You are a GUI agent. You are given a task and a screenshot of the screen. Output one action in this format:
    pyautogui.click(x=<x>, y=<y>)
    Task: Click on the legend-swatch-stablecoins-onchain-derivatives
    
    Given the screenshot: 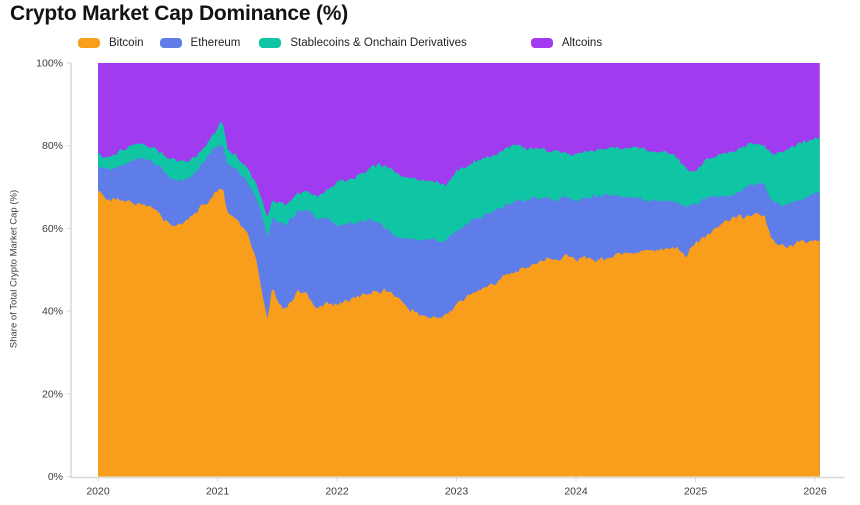 What is the action you would take?
    pyautogui.click(x=270, y=43)
    